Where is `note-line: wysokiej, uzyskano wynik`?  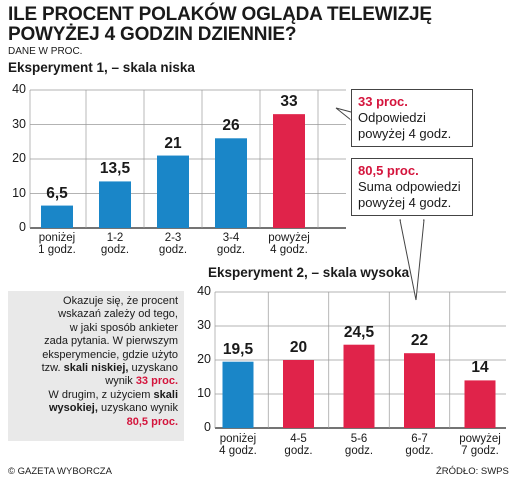
note-line: wysokiej, uzyskano wynik is located at coordinates (113, 408).